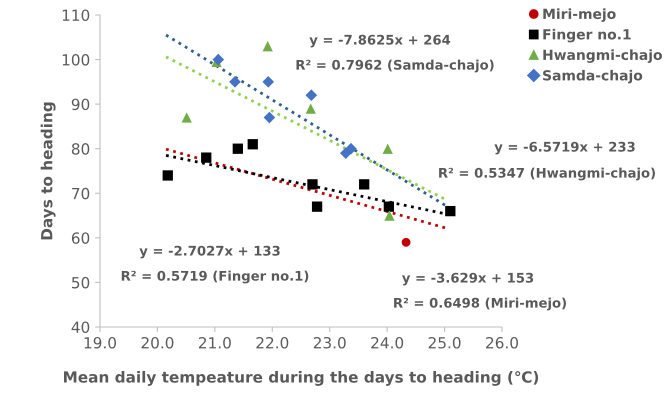 Image resolution: width=669 pixels, height=404 pixels. I want to click on annotation: R² = 0.7962 (Samda-chajo), so click(395, 66).